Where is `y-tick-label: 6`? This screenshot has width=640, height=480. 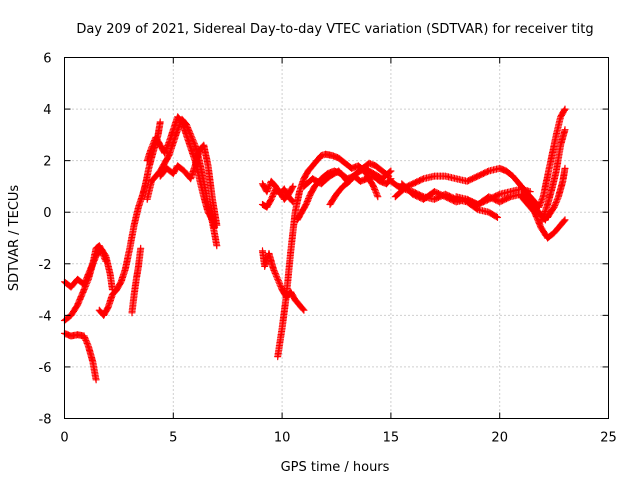 y-tick-label: 6 is located at coordinates (47, 59).